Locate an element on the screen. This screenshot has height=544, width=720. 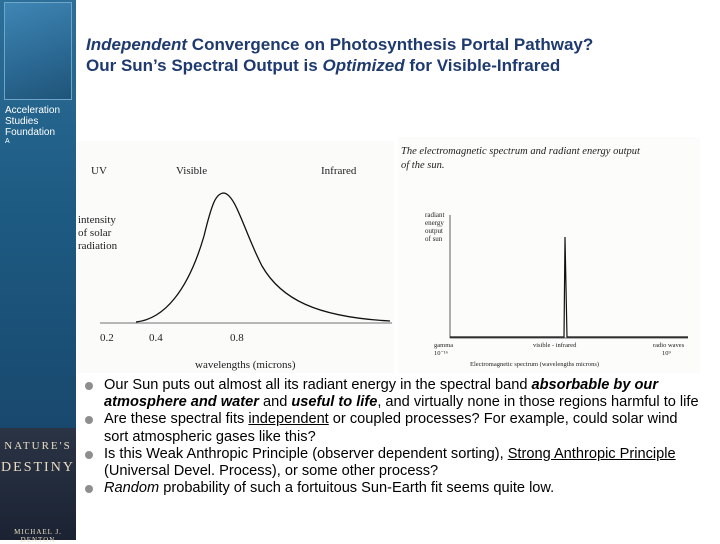
bullet-text: Are these spectral fits is located at coordinates (176, 419).